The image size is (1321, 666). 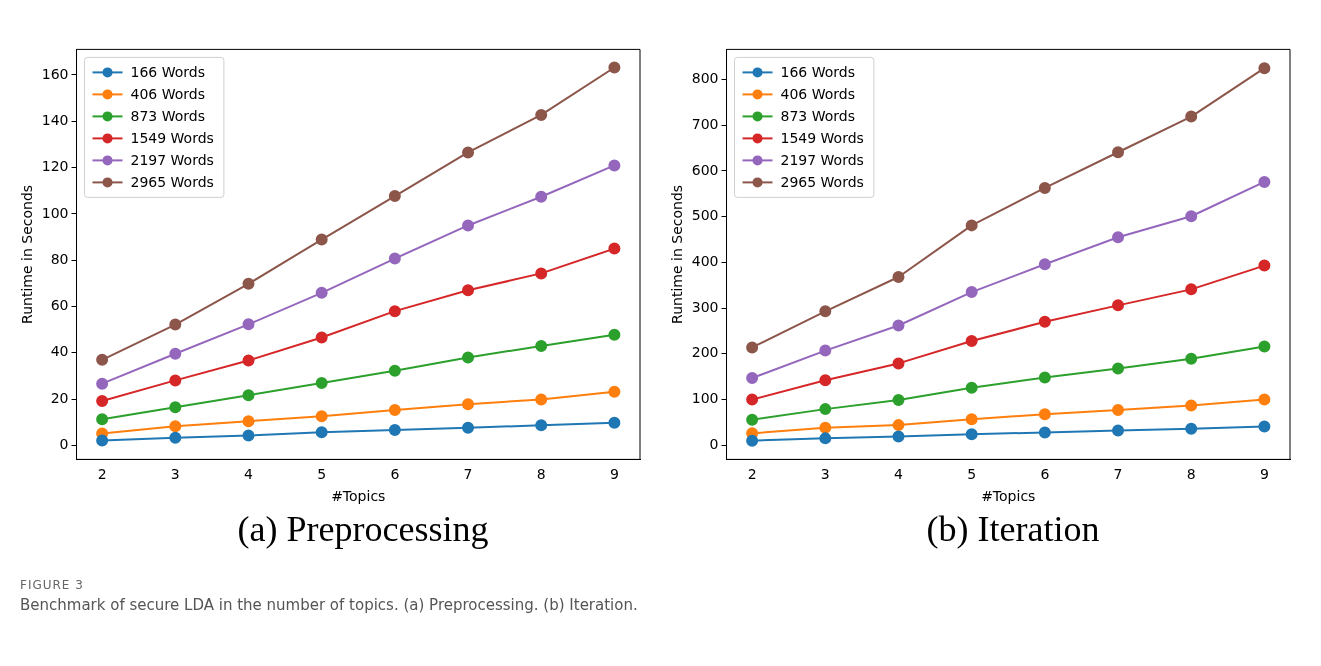 What do you see at coordinates (714, 443) in the screenshot?
I see `y-tick-label: 0` at bounding box center [714, 443].